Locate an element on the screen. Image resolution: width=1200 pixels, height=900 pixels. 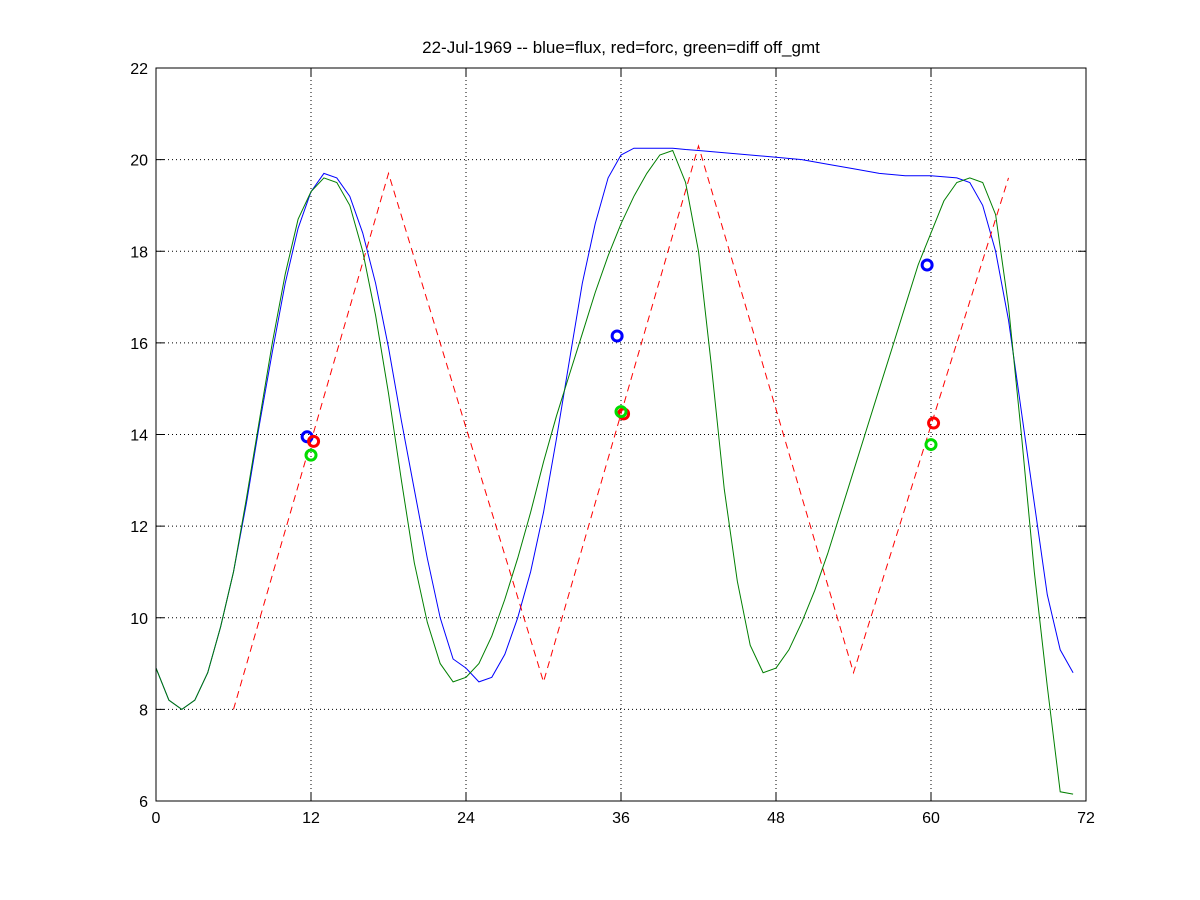
x-tick-label: 48 is located at coordinates (776, 818).